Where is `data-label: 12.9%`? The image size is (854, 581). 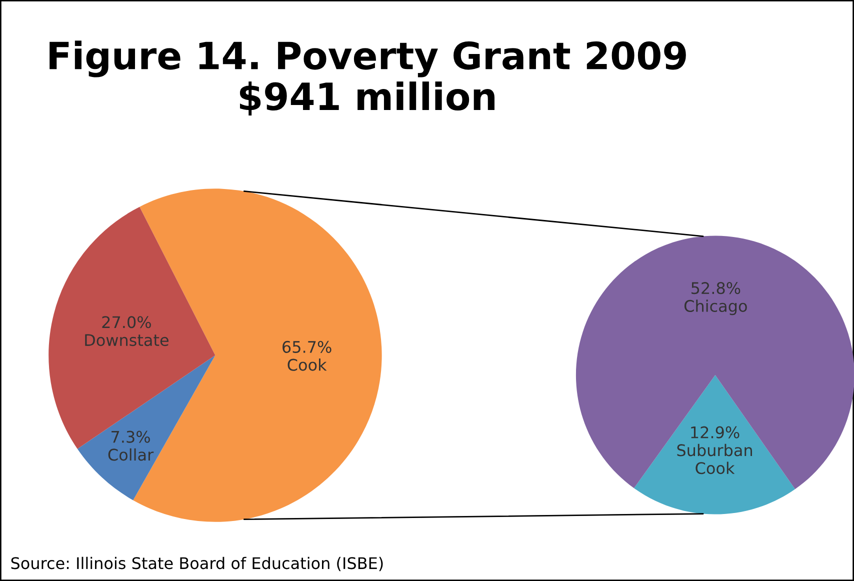 data-label: 12.9% is located at coordinates (715, 432).